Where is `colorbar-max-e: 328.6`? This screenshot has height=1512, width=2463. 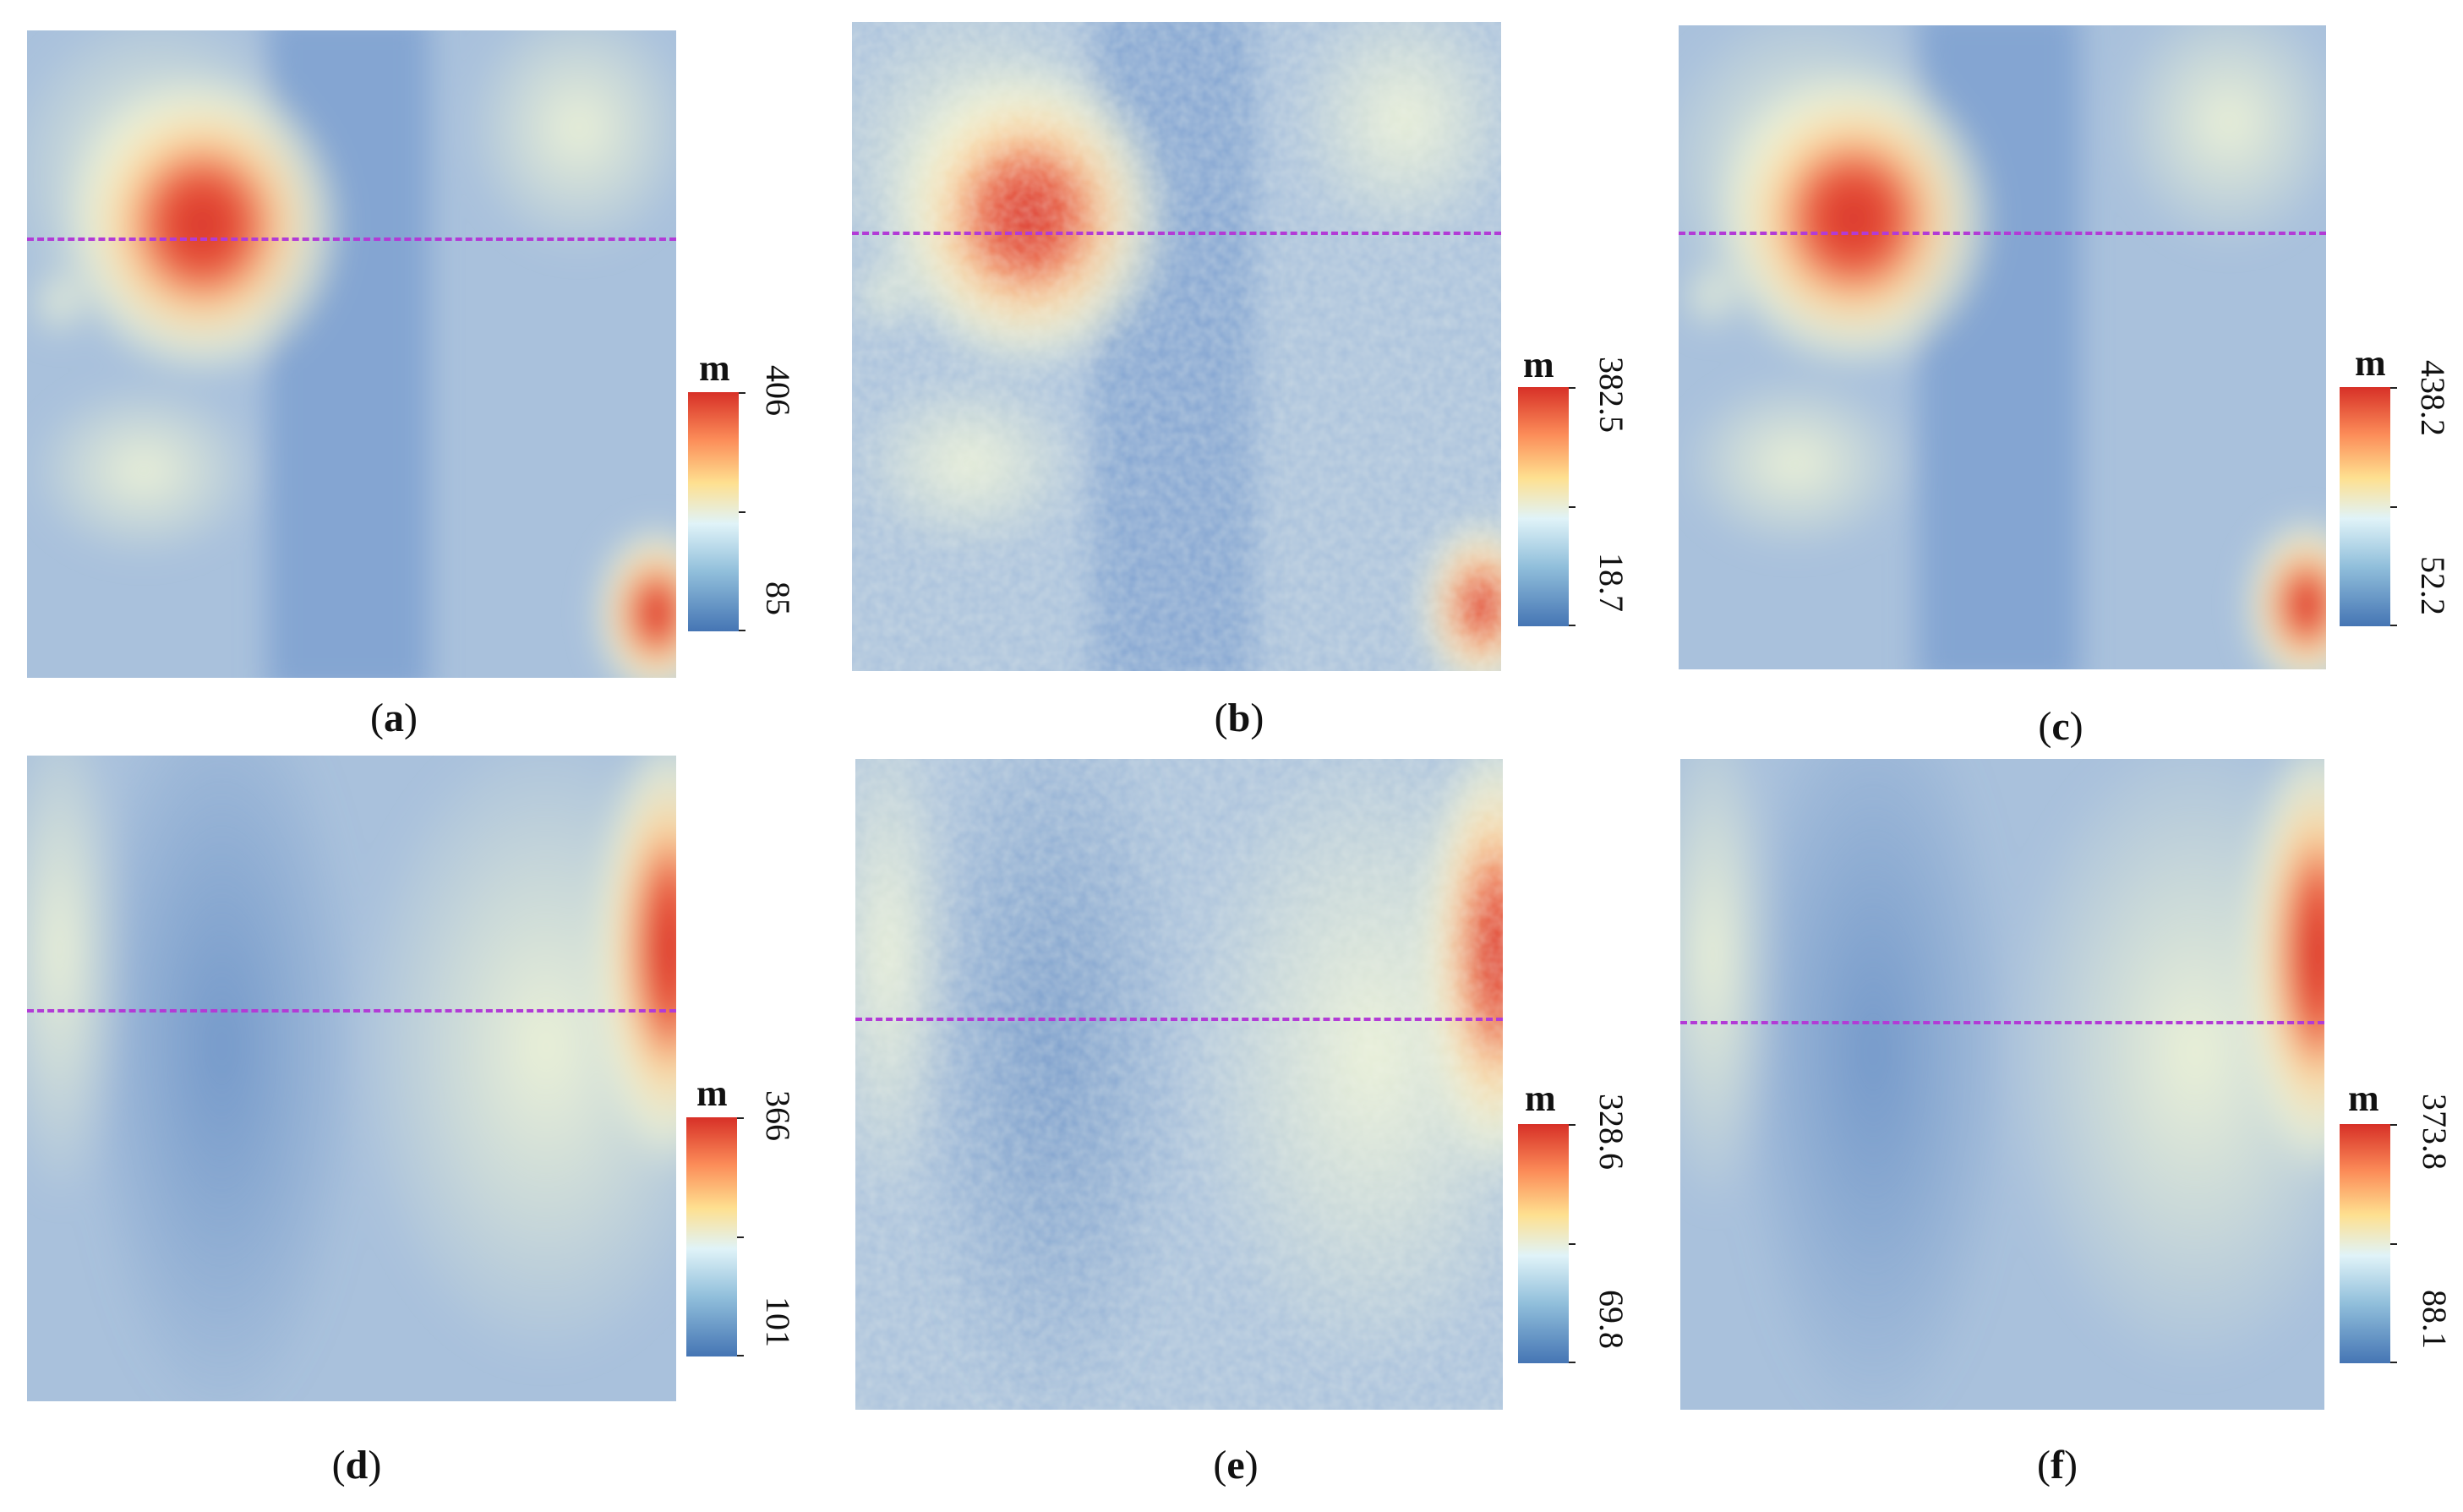 colorbar-max-e: 328.6 is located at coordinates (1611, 1132).